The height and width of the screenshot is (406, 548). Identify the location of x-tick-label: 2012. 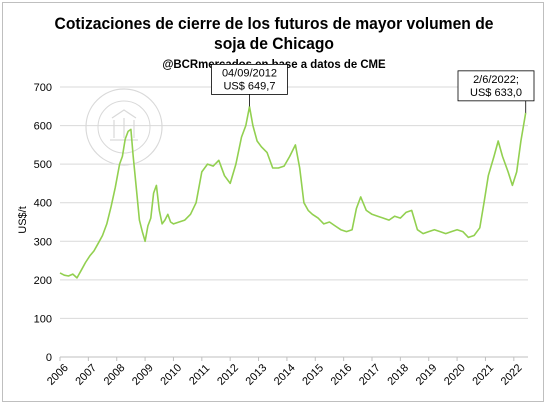
(228, 375).